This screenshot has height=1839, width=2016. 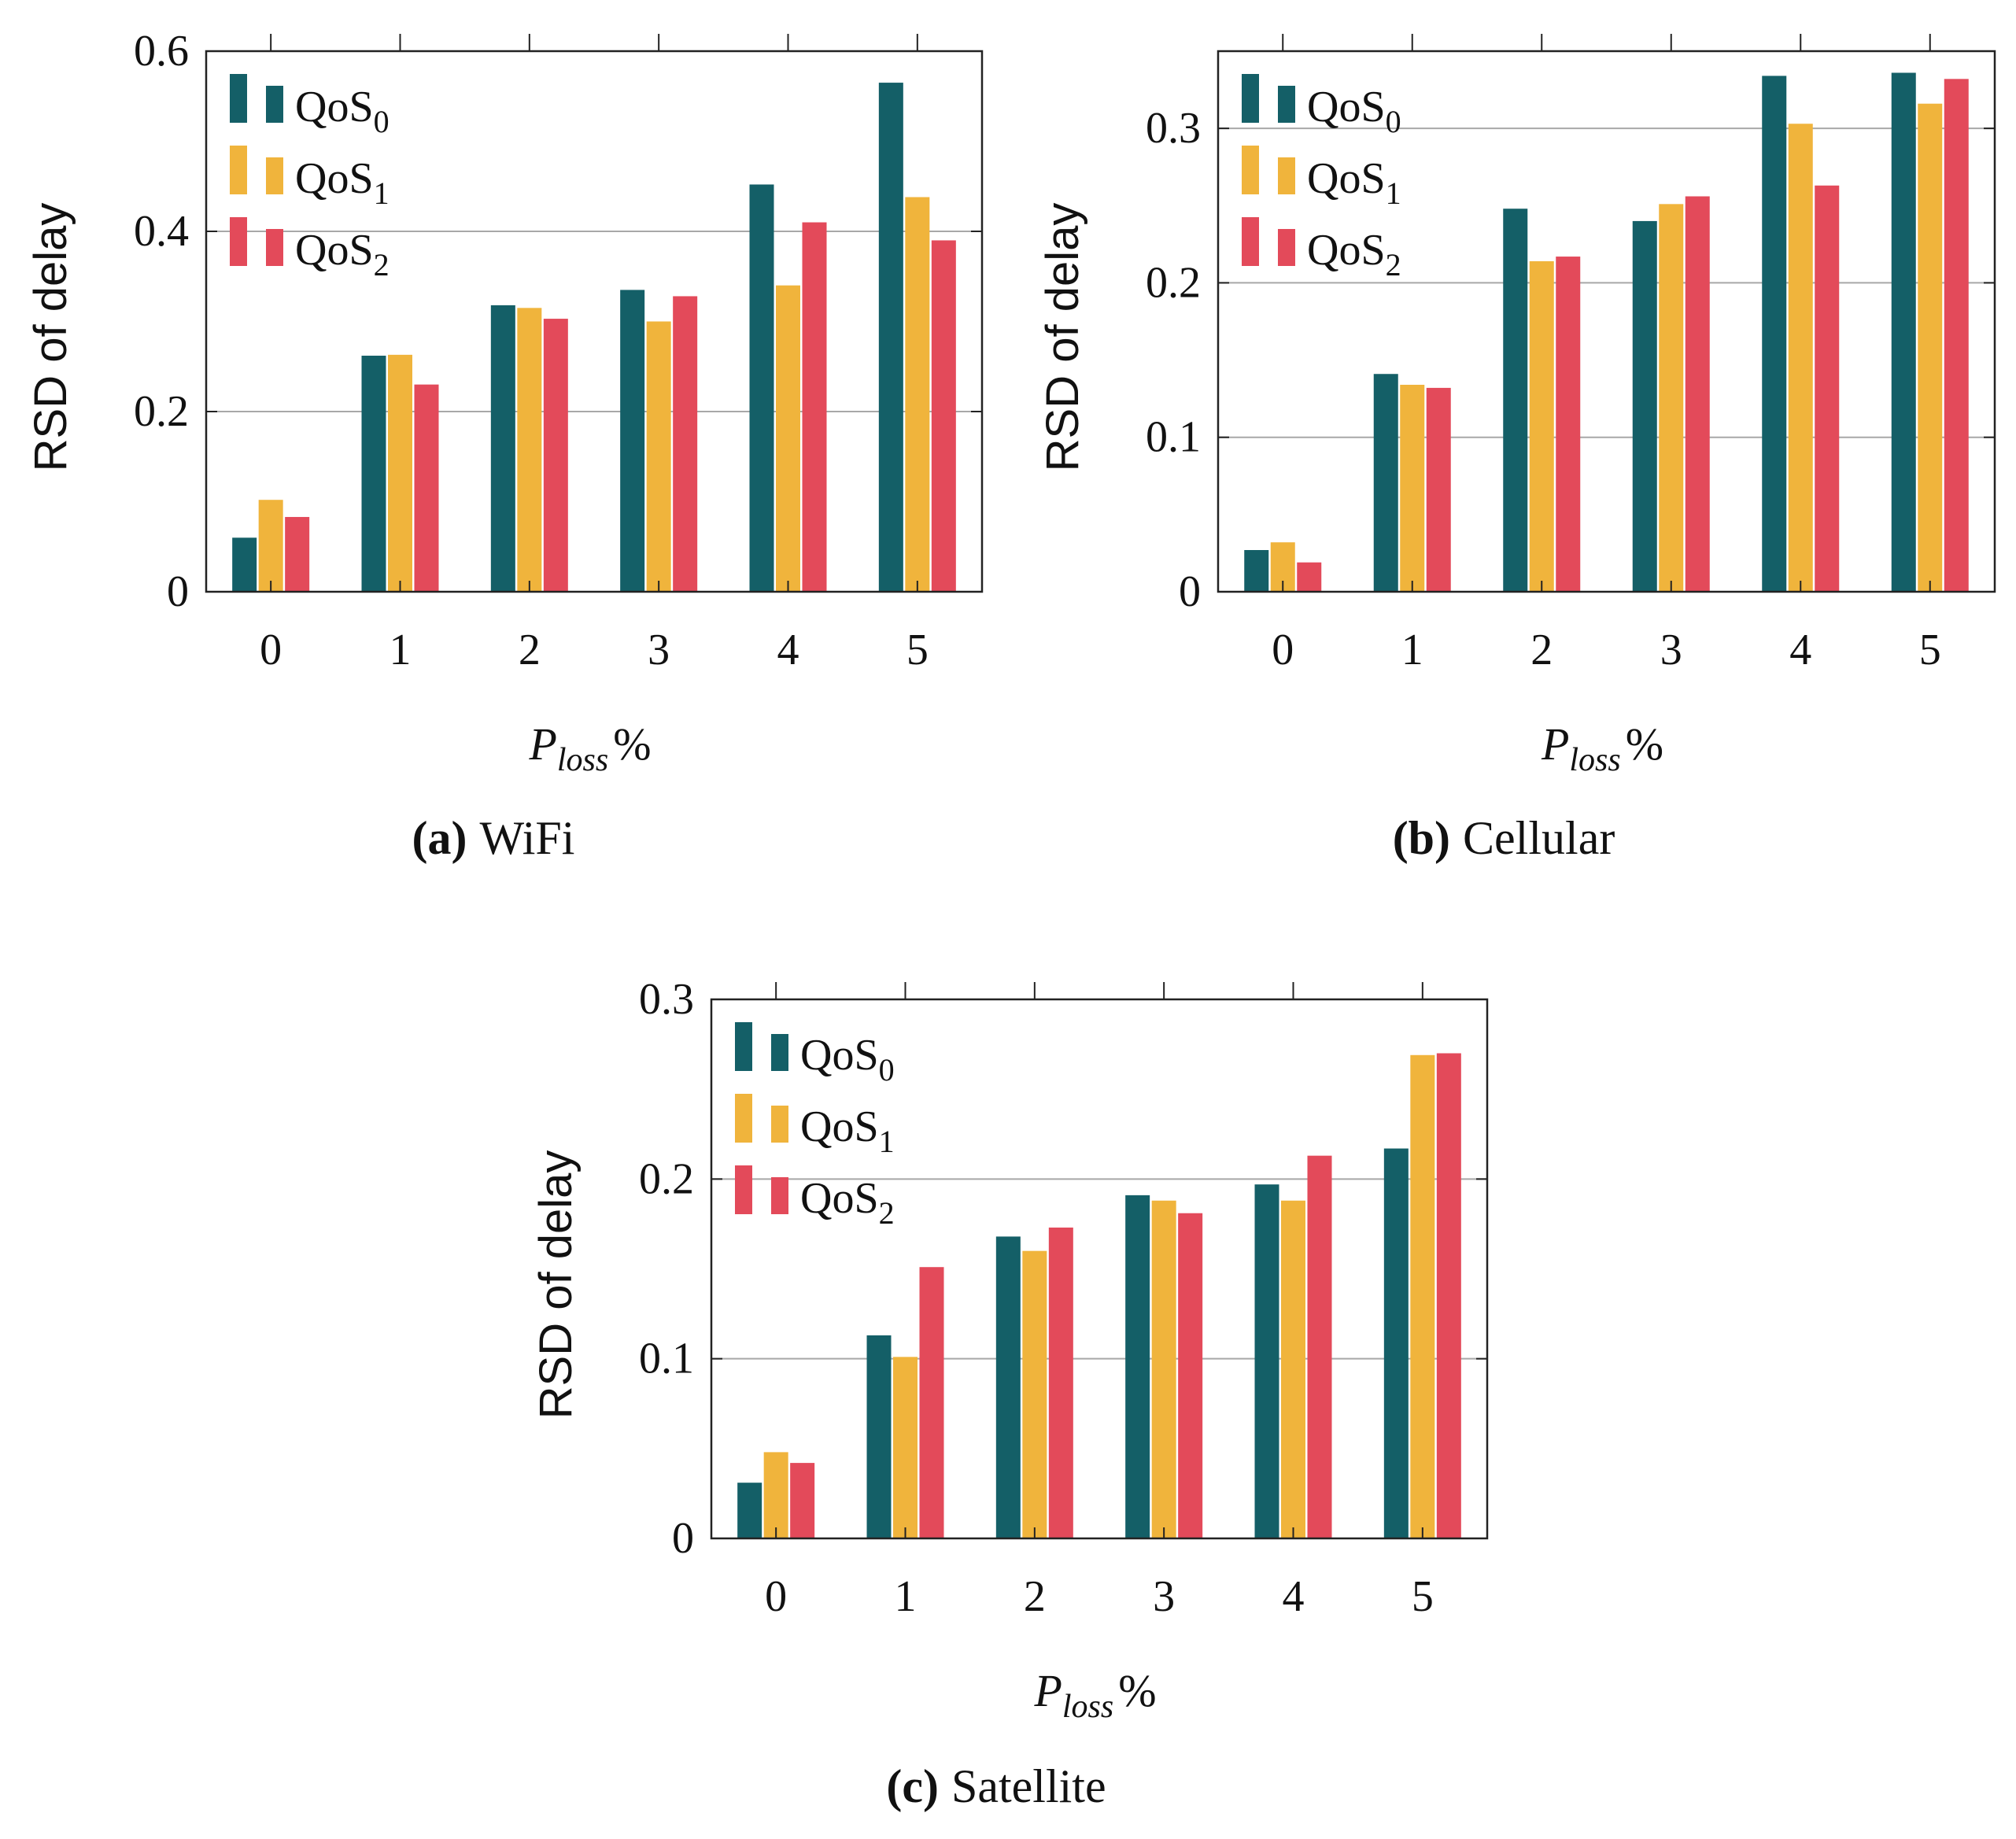 What do you see at coordinates (161, 51) in the screenshot?
I see `y-tick-label: 0.6` at bounding box center [161, 51].